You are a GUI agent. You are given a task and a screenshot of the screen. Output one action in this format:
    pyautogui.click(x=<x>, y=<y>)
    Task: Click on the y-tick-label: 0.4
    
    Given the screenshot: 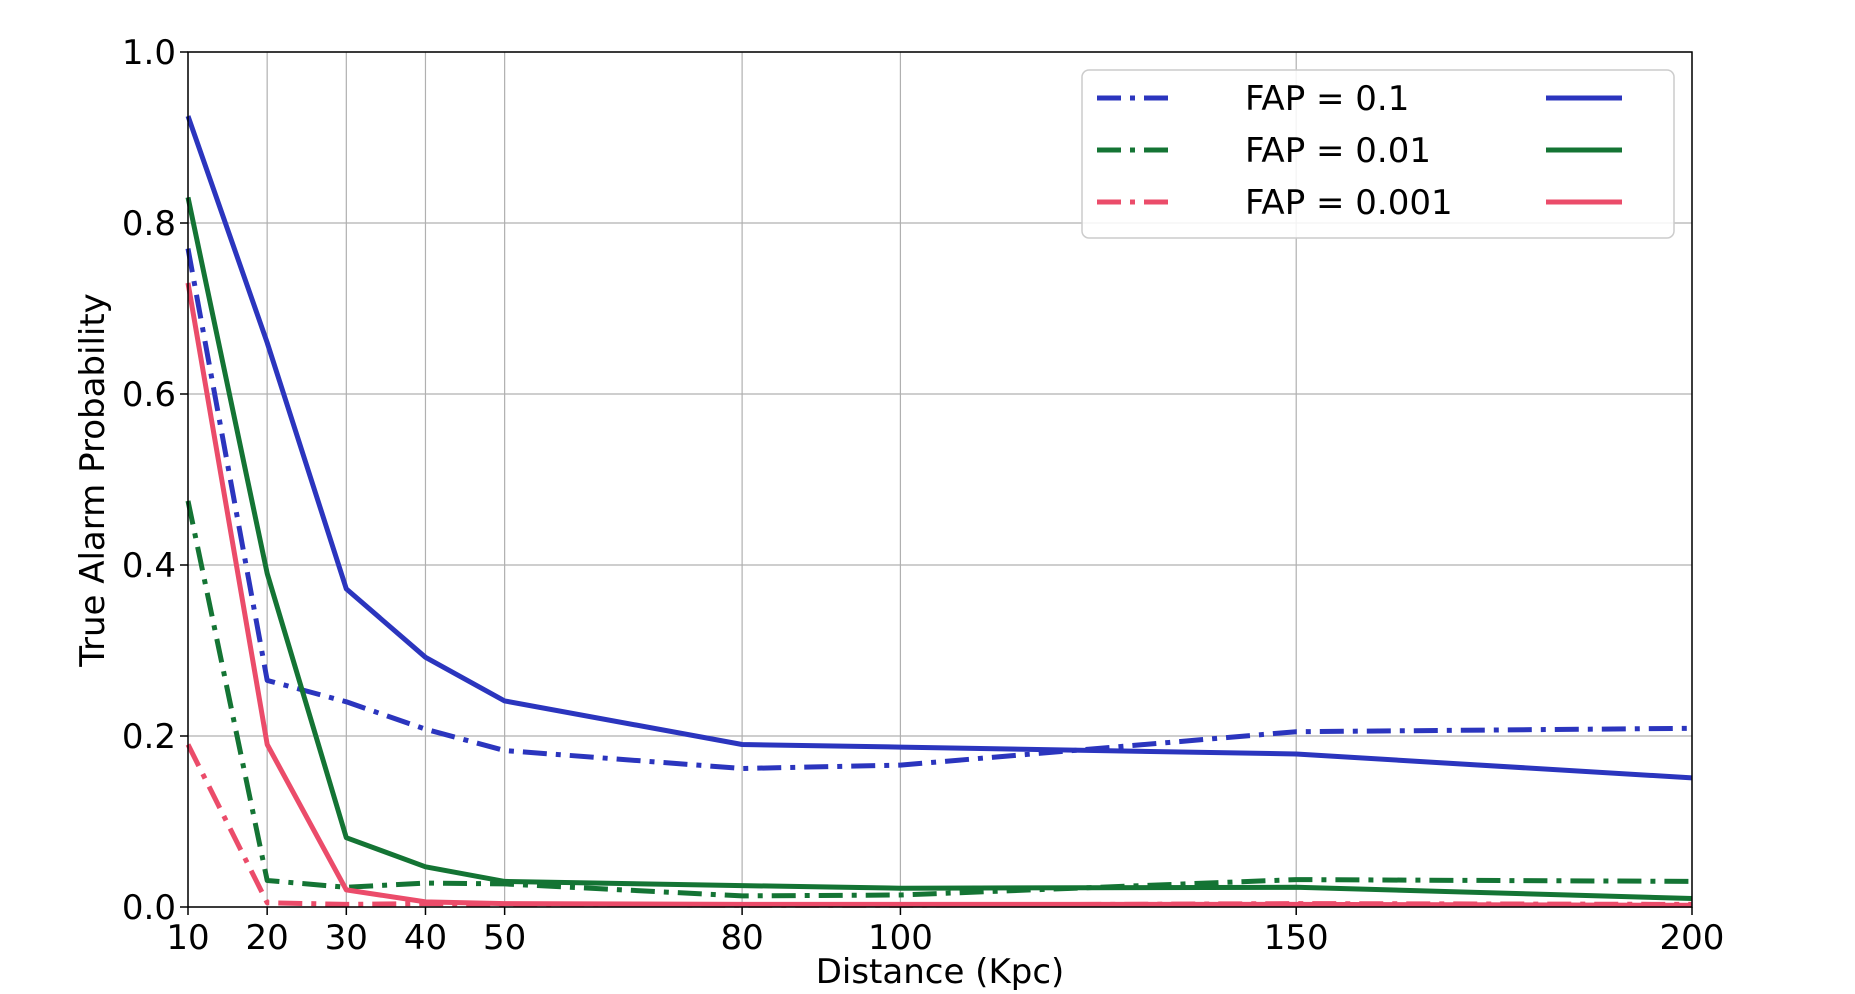 What is the action you would take?
    pyautogui.click(x=149, y=566)
    